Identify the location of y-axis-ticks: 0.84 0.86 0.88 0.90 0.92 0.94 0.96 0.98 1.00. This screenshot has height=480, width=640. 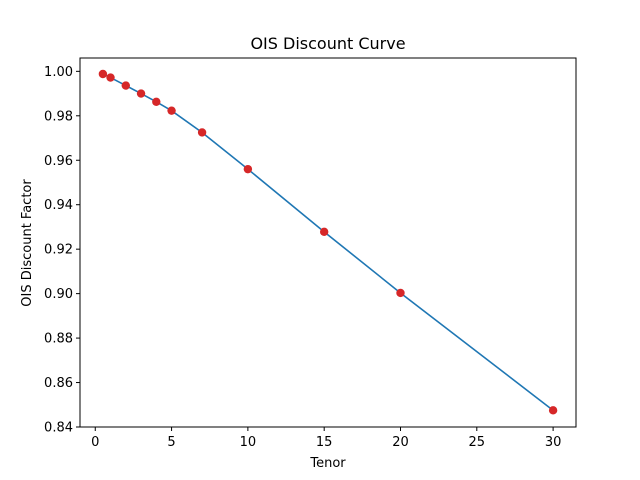
(62, 250).